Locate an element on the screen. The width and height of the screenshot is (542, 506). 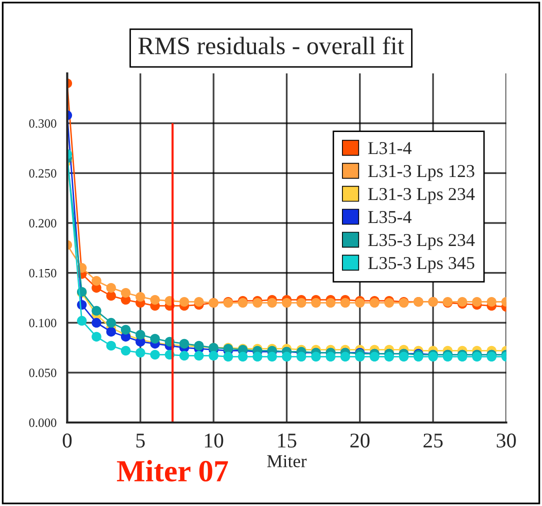
x-tick-label: 5 is located at coordinates (140, 441).